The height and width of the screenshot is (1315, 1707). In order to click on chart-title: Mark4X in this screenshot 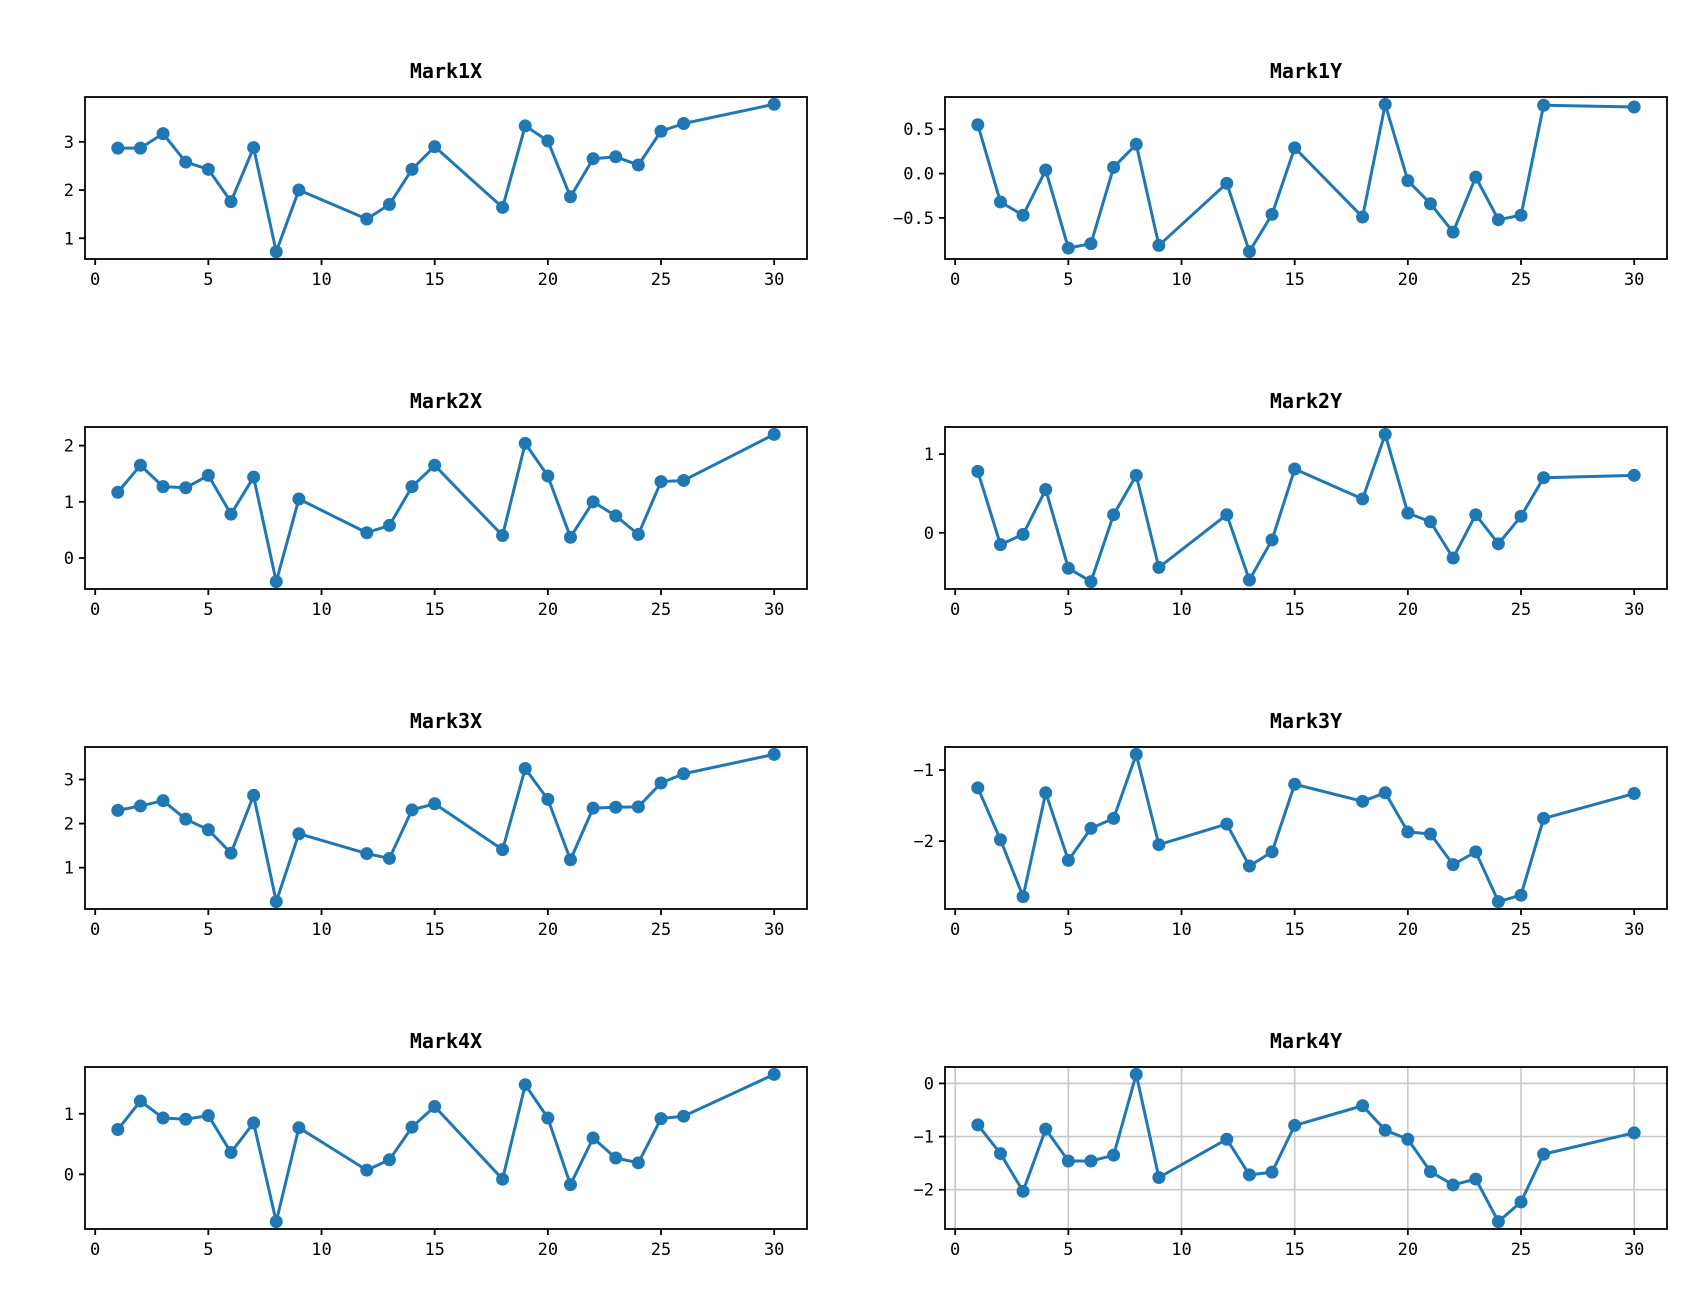, I will do `click(446, 1041)`.